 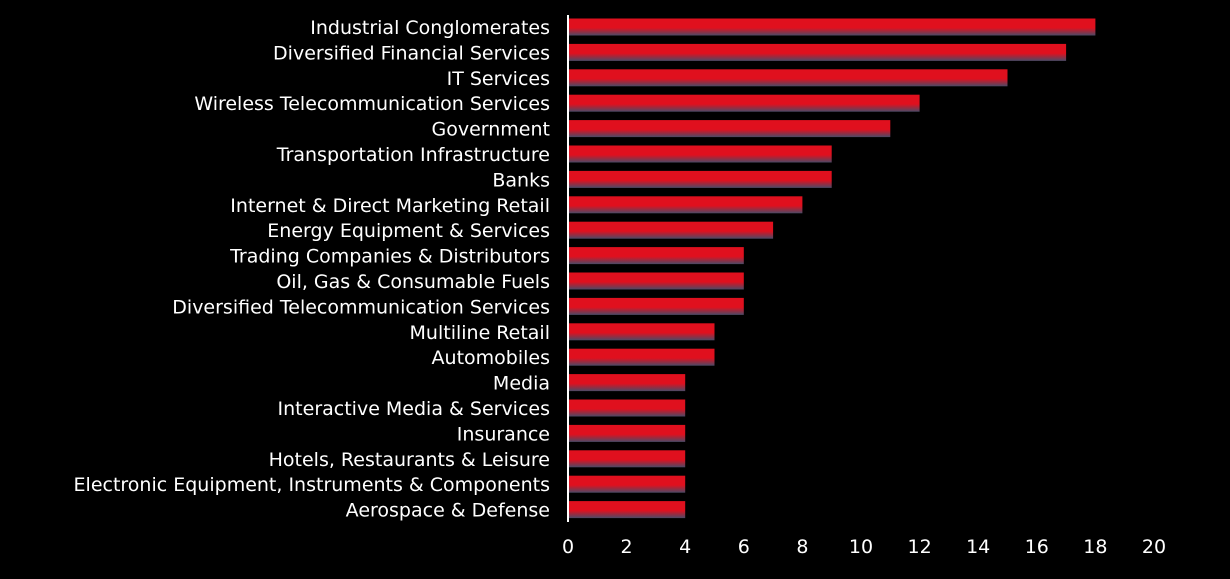 I want to click on category-label: Interactive Media & Services, so click(x=414, y=409).